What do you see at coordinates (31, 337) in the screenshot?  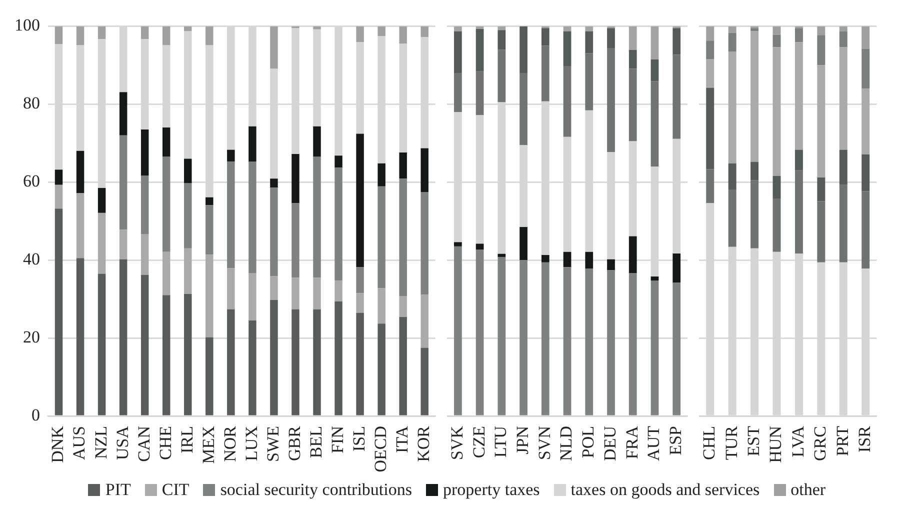 I see `y-tick-label: 20` at bounding box center [31, 337].